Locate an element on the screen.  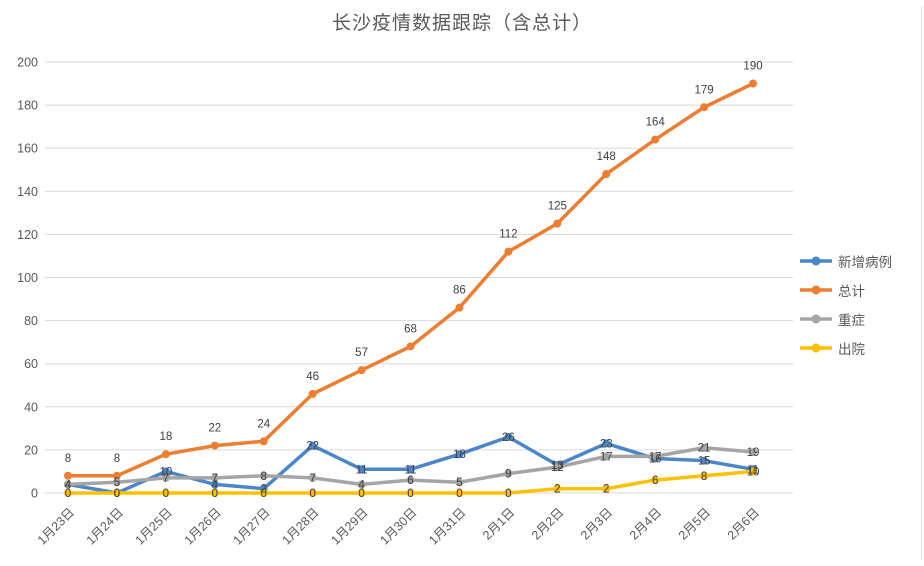
data-label: 148 is located at coordinates (606, 157).